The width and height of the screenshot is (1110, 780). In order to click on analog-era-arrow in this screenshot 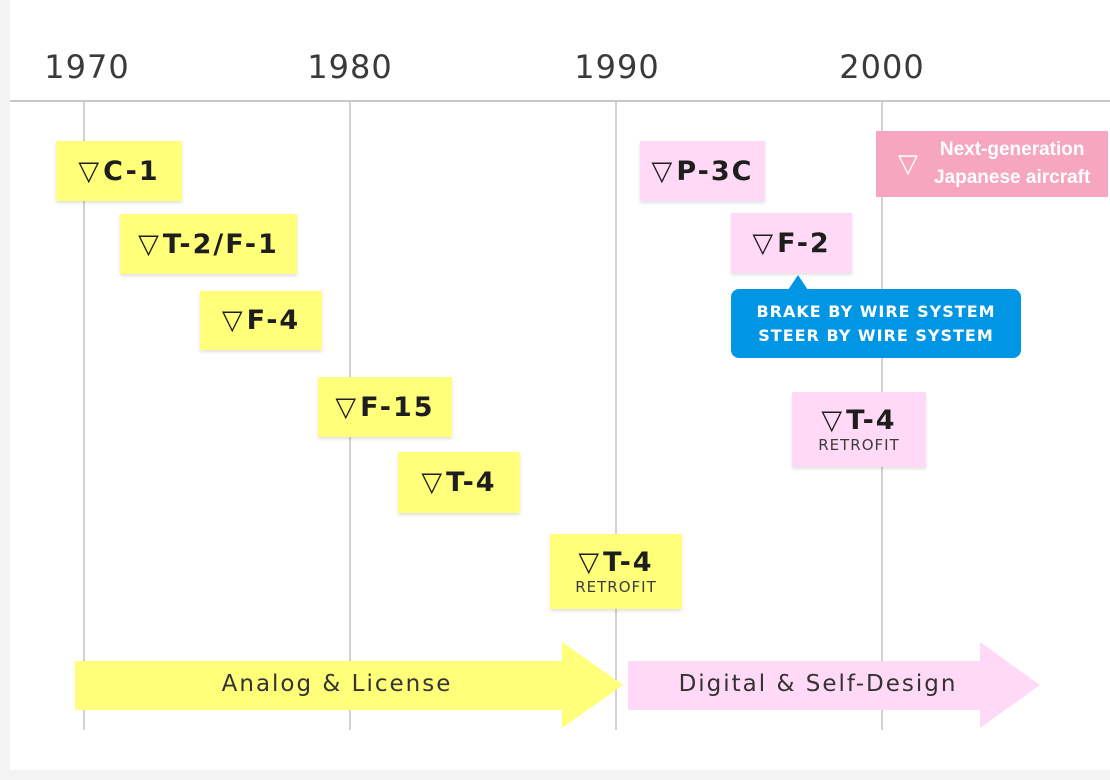, I will do `click(349, 685)`.